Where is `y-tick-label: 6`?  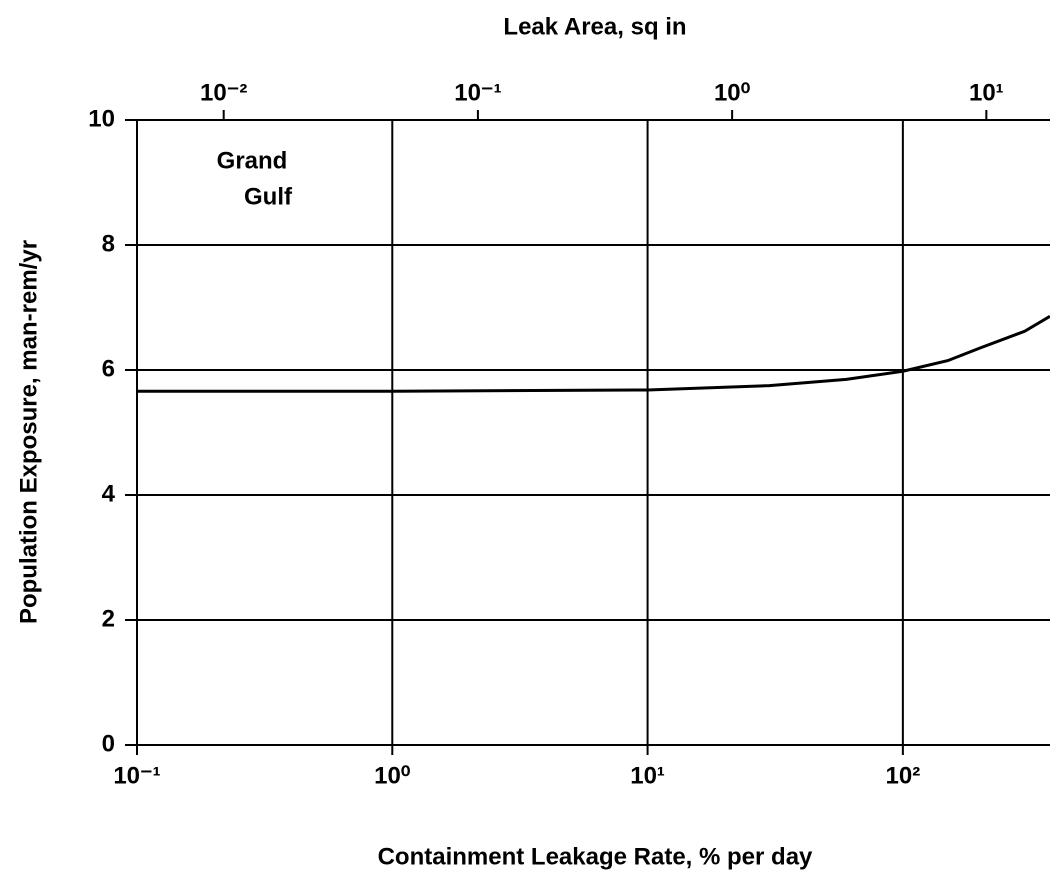 y-tick-label: 6 is located at coordinates (108, 368).